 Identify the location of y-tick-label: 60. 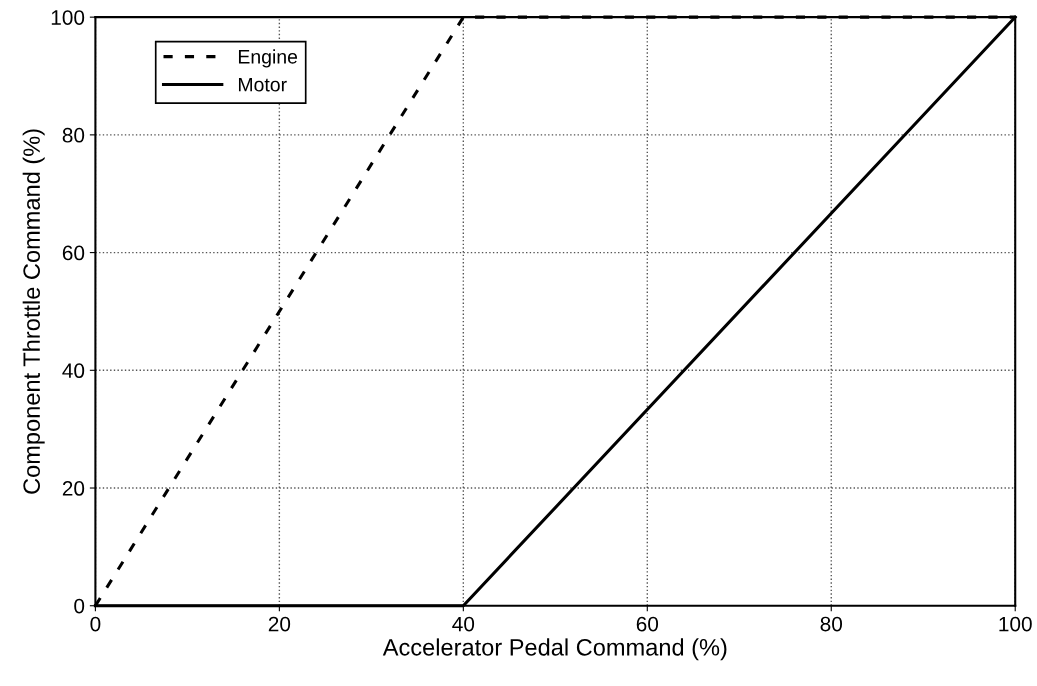
(73, 253).